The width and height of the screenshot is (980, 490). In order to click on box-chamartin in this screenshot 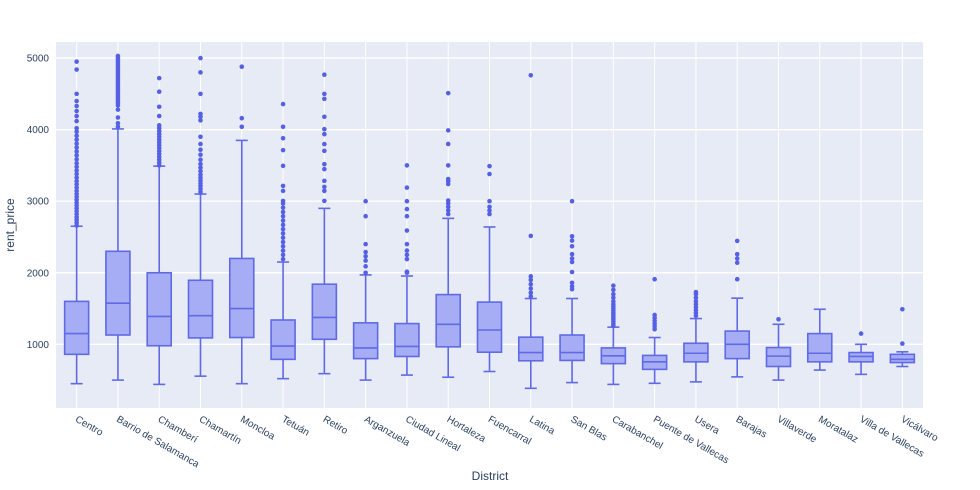, I will do `click(200, 216)`.